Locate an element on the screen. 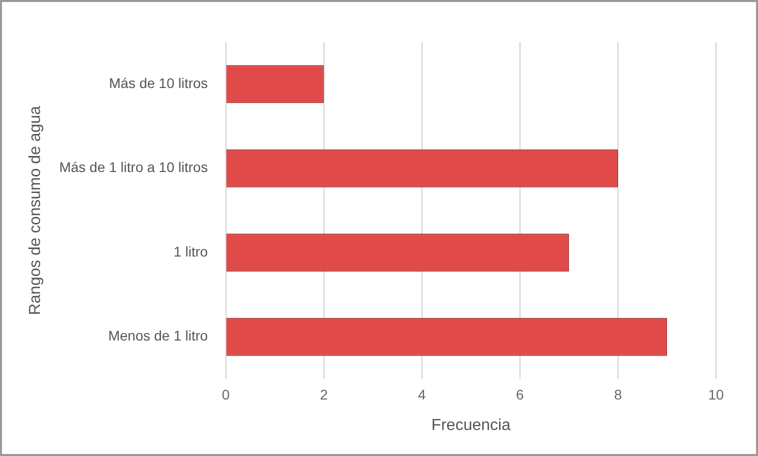 The image size is (758, 456). y-tick-label: Más de 1 litro a 10 litros is located at coordinates (133, 167).